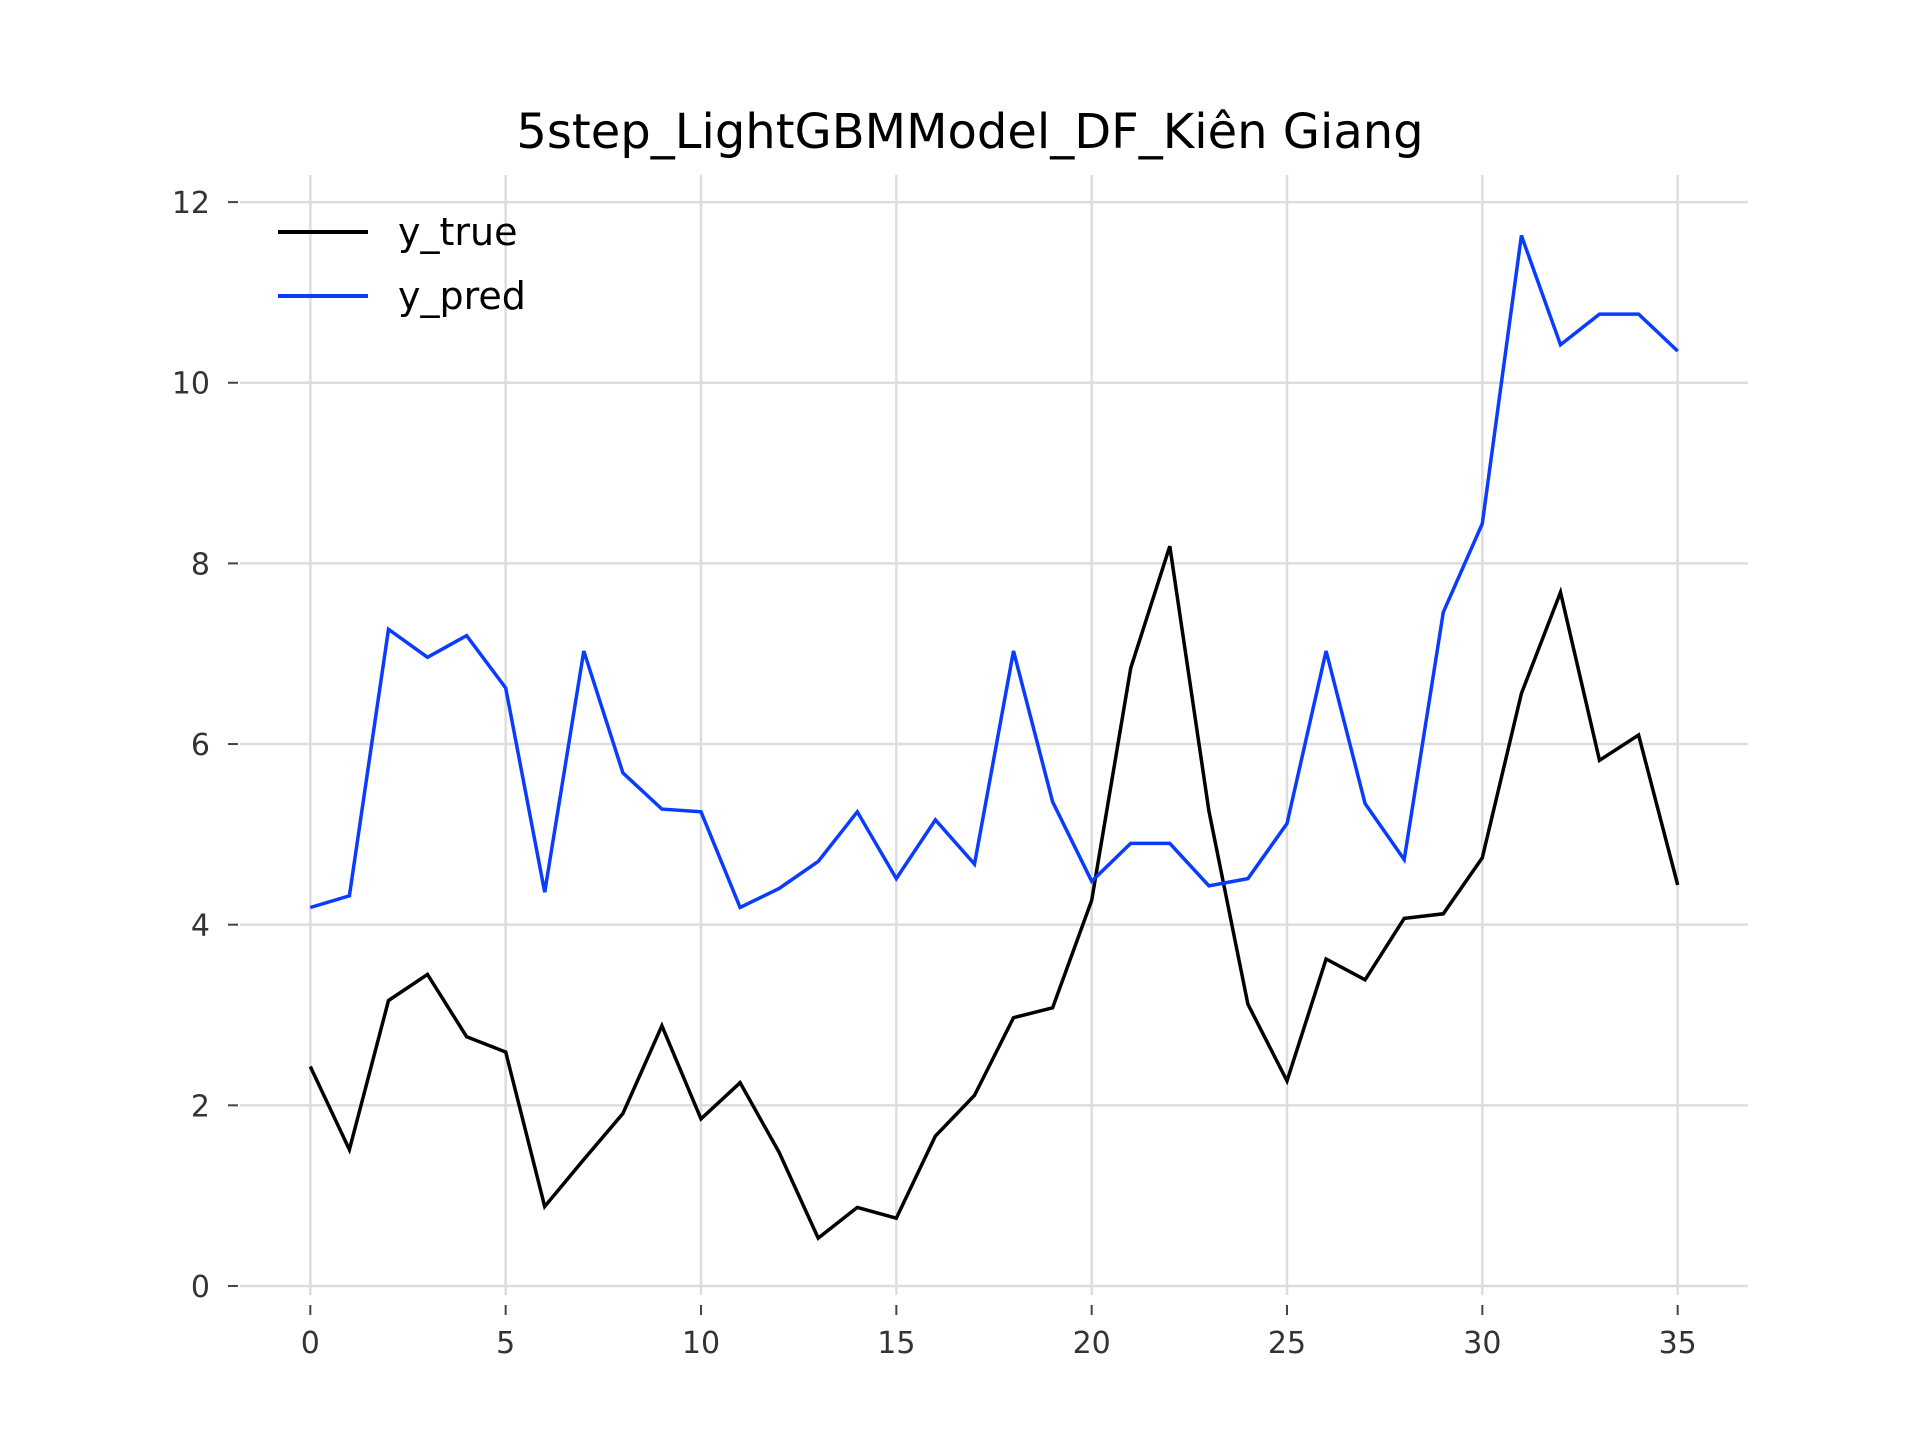 The width and height of the screenshot is (1920, 1440). Describe the element at coordinates (896, 1343) in the screenshot. I see `x-tick-label: 15` at that location.